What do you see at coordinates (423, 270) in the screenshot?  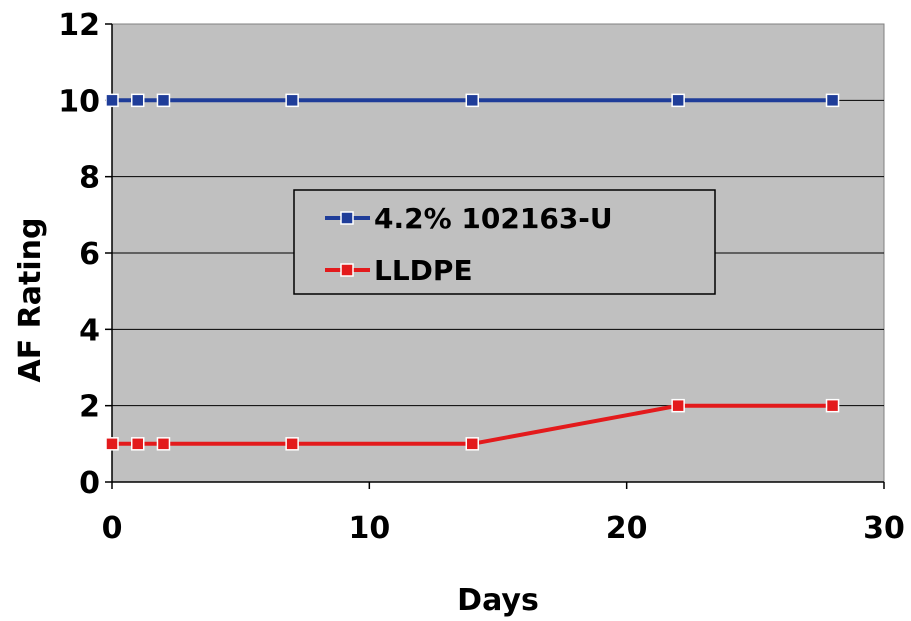 I see `legend-label-1: LLDPE` at bounding box center [423, 270].